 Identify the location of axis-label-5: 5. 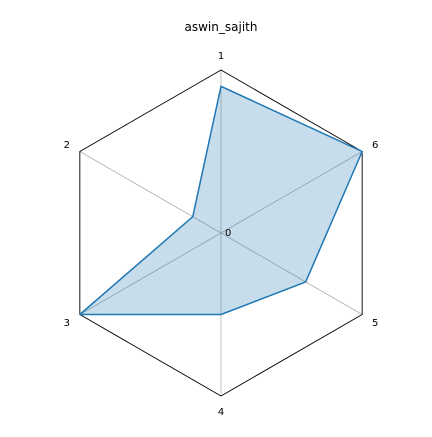
(375, 323).